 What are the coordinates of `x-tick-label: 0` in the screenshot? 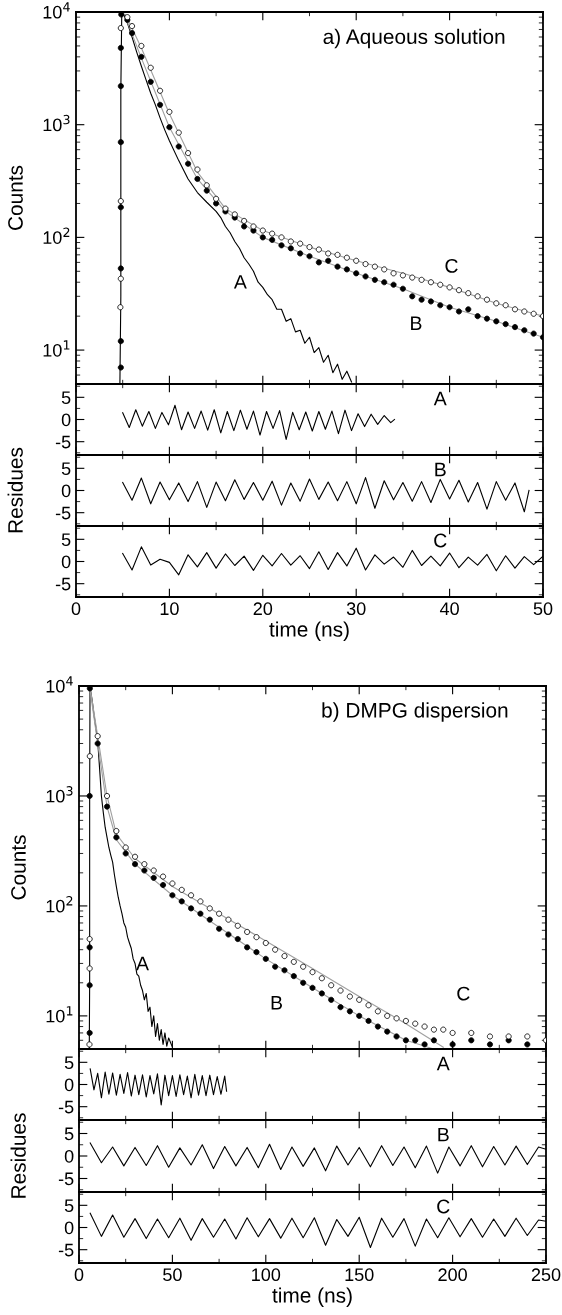 It's located at (79, 1275).